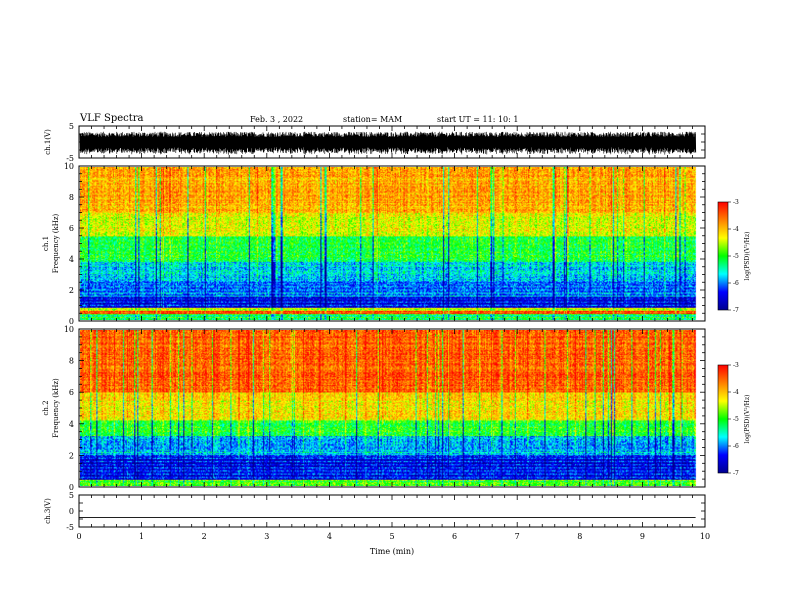  I want to click on date-label: Feb. 3 , 2022, so click(277, 119).